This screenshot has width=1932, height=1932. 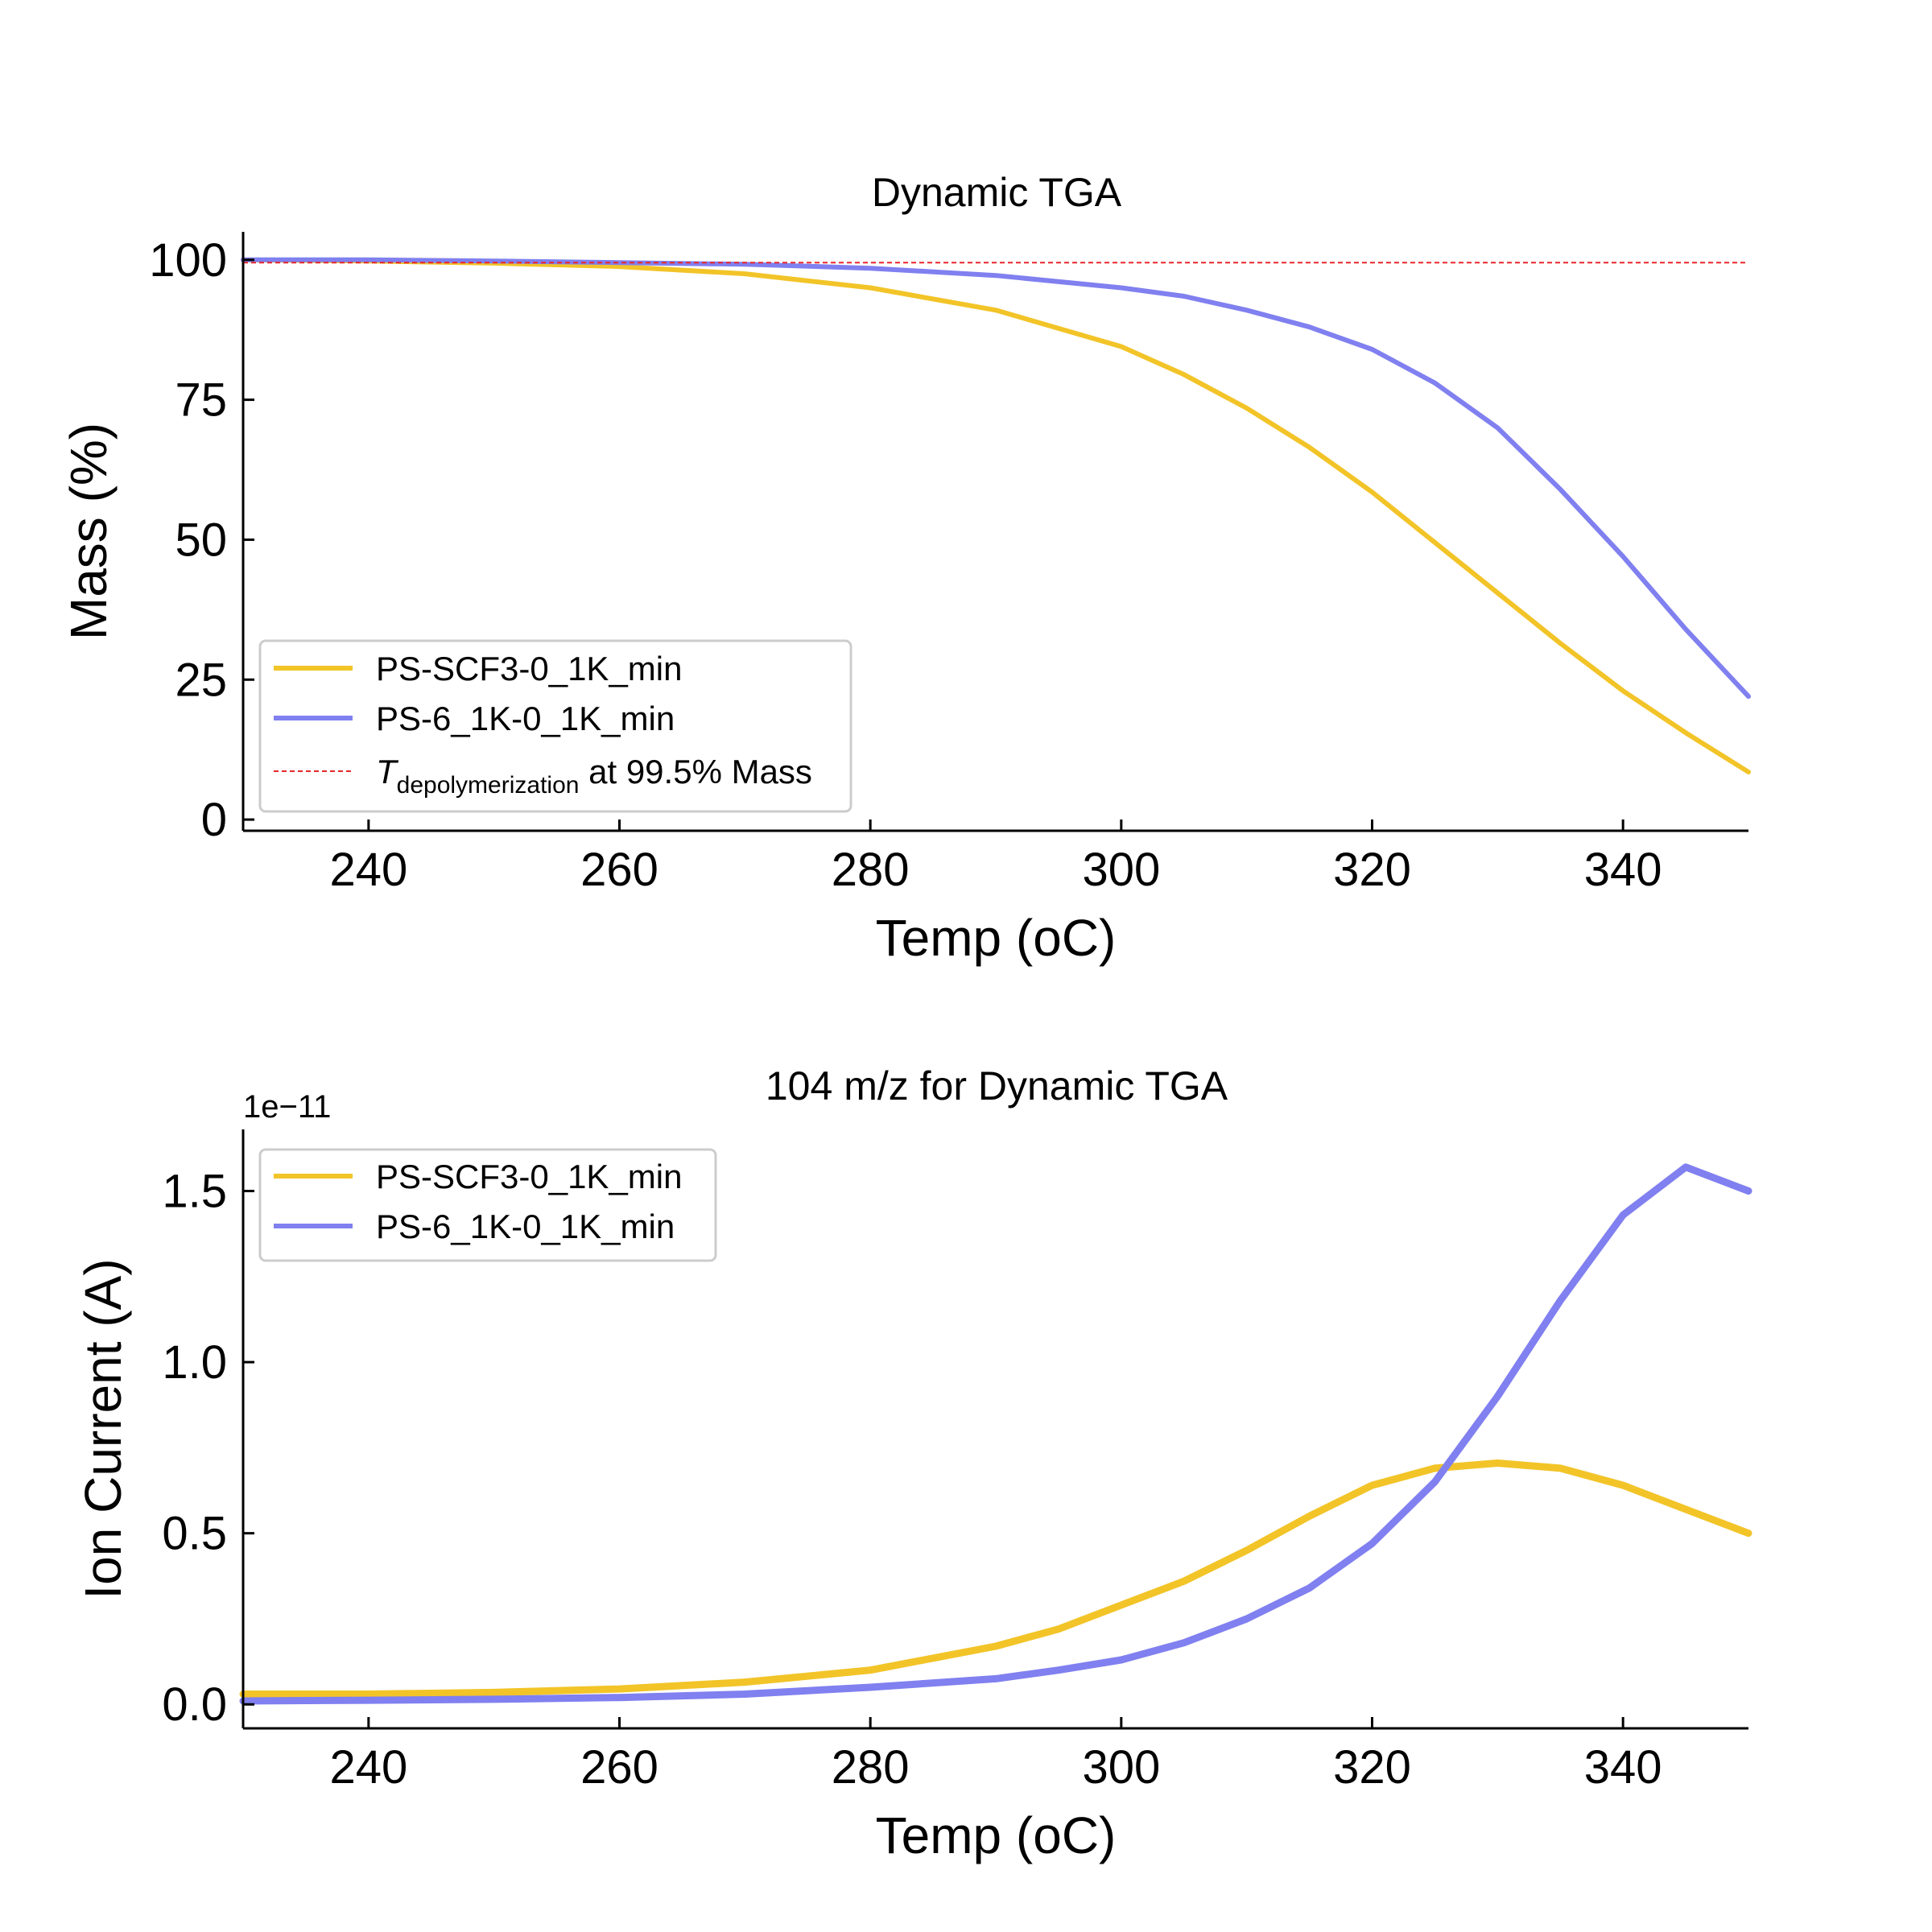 I want to click on ion-x-ticks: 240 260 280 300 320 340, so click(x=995, y=1755).